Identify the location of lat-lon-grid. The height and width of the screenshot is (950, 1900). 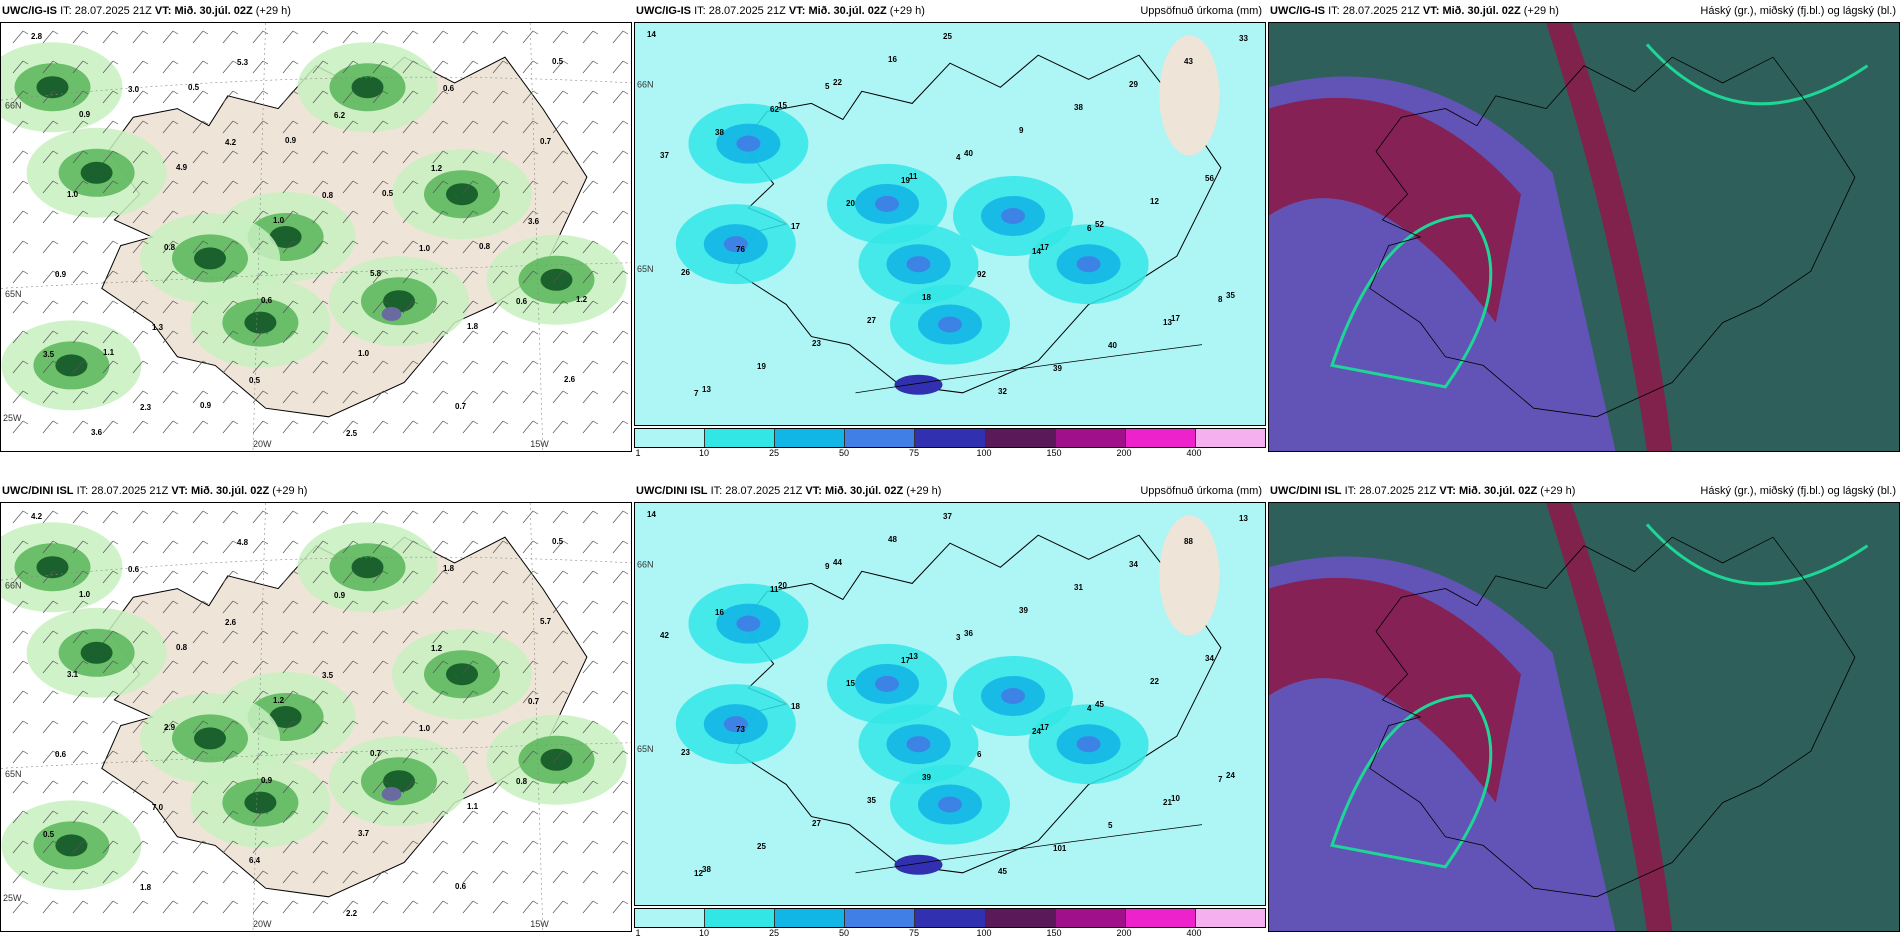
(316, 237).